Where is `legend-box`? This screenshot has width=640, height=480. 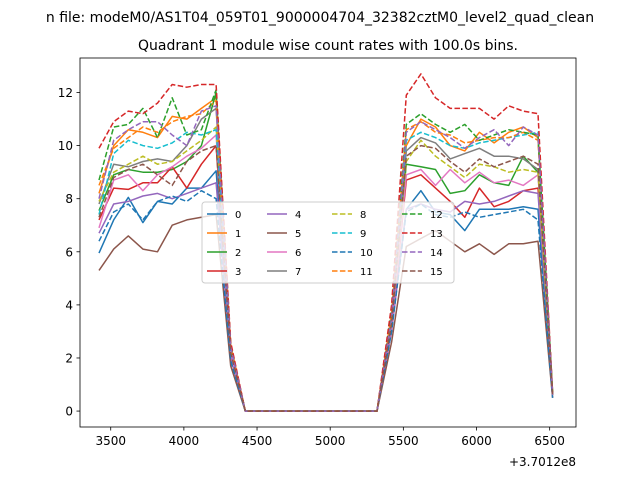
legend-box is located at coordinates (328, 242).